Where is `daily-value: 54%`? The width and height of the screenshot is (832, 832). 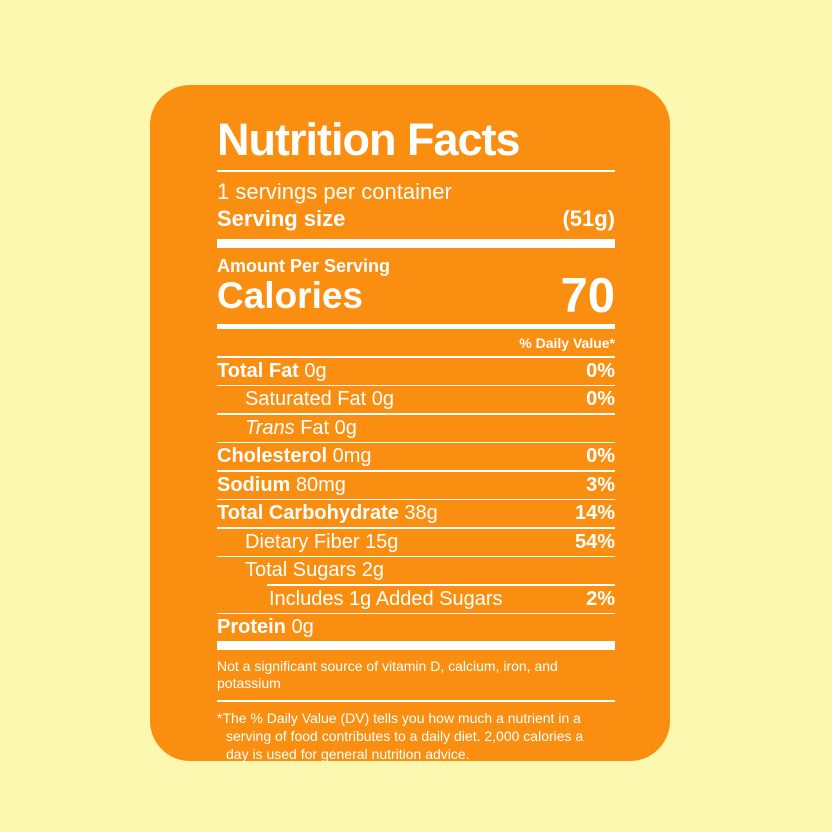 daily-value: 54% is located at coordinates (594, 541).